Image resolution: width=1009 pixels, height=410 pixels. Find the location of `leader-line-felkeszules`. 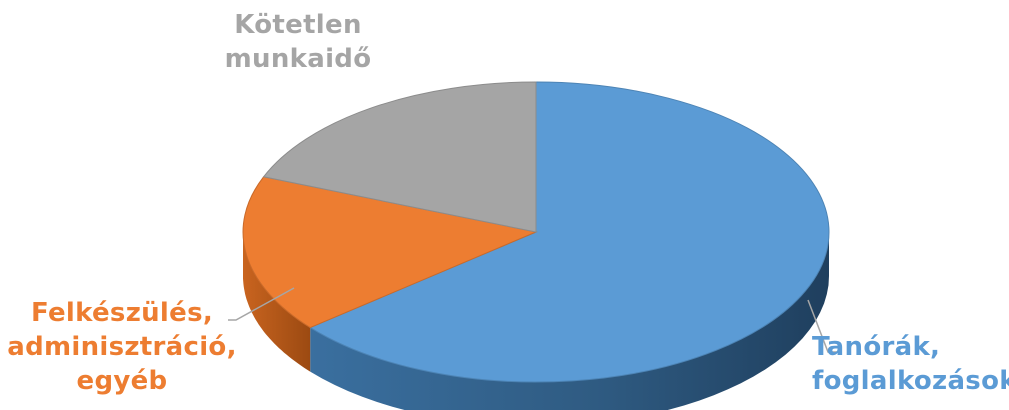

leader-line-felkeszules is located at coordinates (261, 304).